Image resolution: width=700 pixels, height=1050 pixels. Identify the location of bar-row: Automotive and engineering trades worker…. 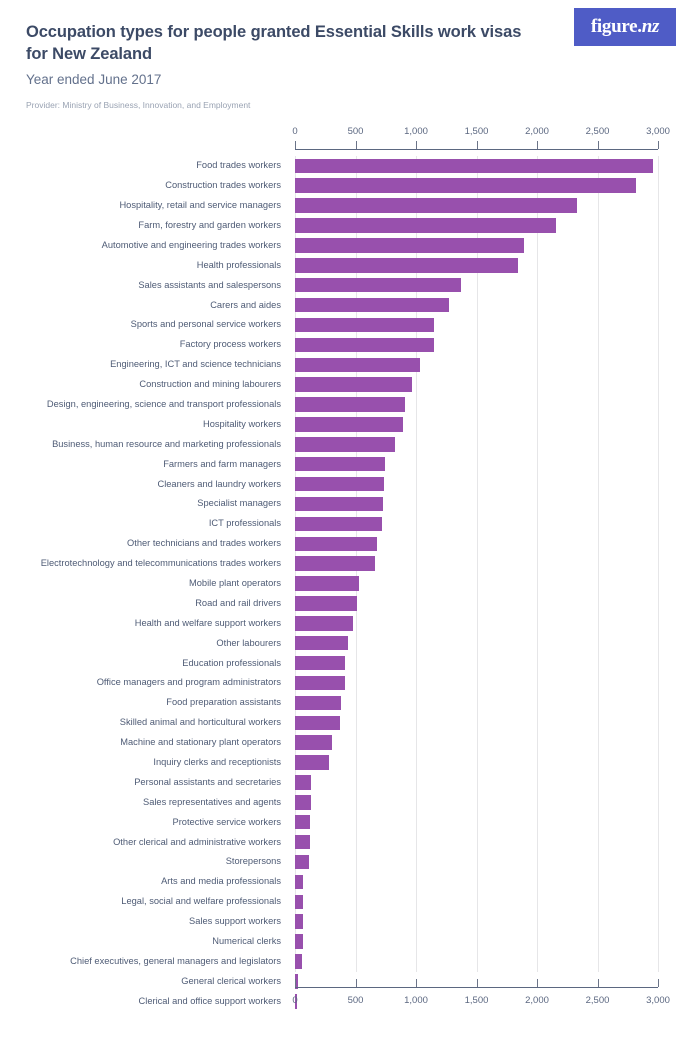
(350, 246).